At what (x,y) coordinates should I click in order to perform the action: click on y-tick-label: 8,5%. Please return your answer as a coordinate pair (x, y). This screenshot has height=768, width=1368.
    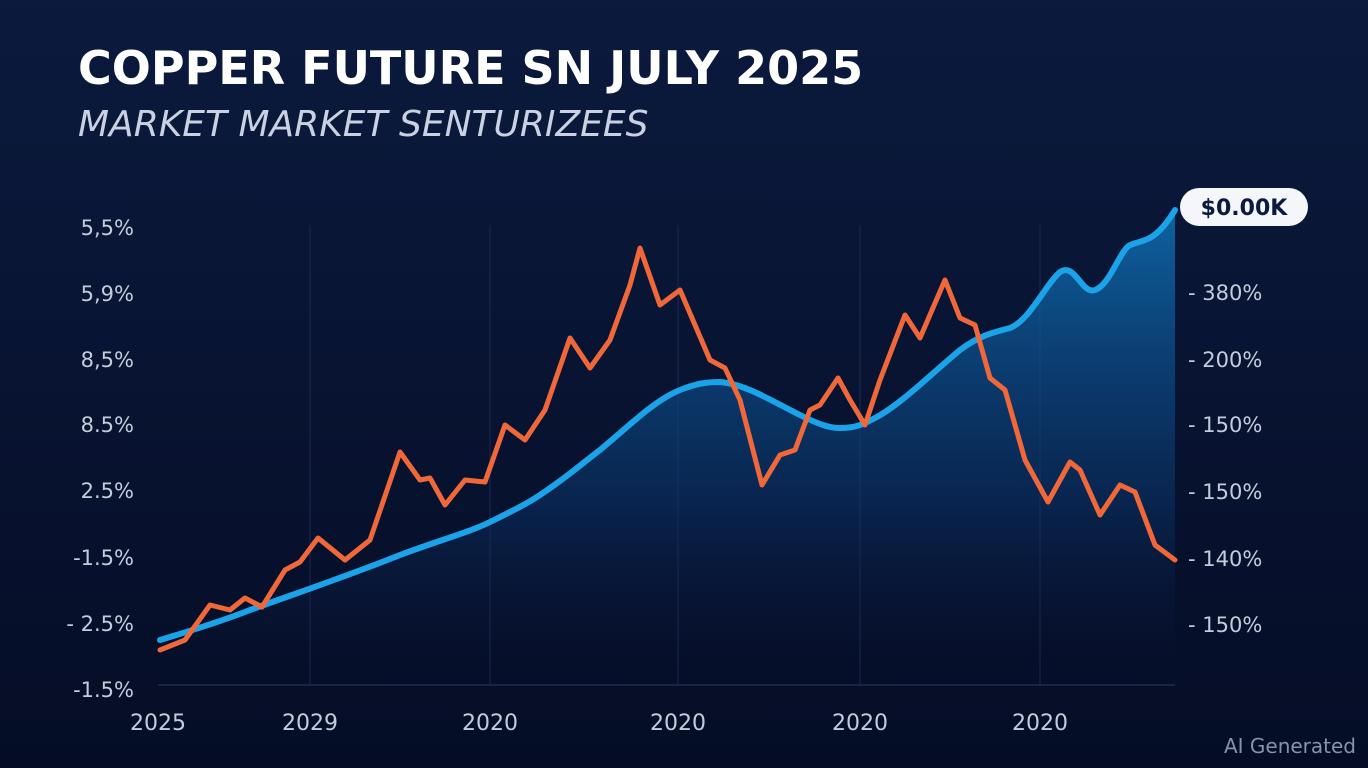
    Looking at the image, I should click on (107, 360).